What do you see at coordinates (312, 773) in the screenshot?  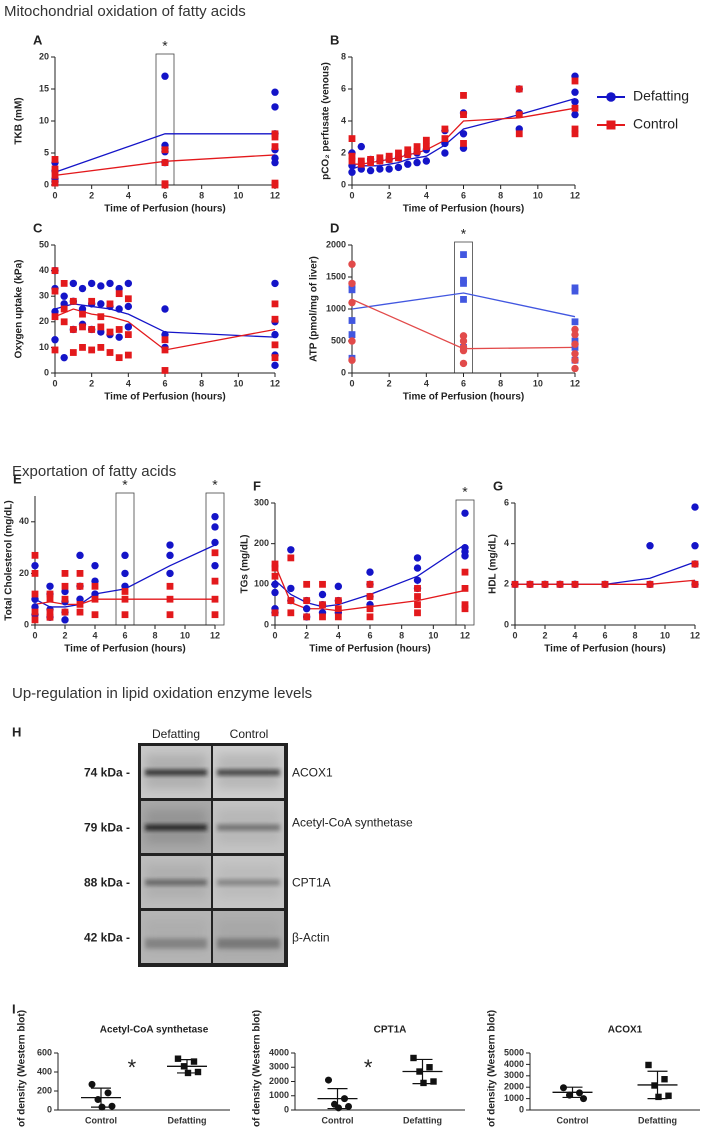 I see `protein-name: ACOX1` at bounding box center [312, 773].